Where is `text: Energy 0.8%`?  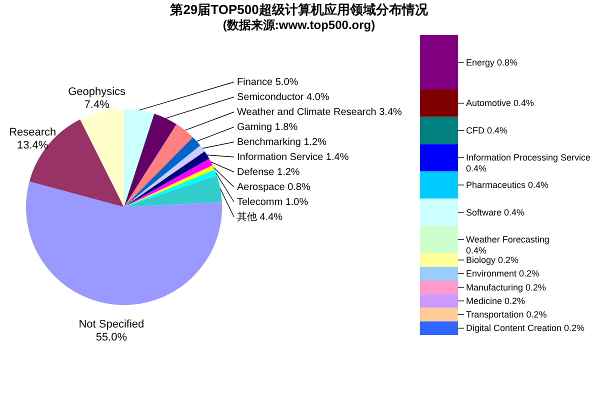
text: Energy 0.8% is located at coordinates (492, 62).